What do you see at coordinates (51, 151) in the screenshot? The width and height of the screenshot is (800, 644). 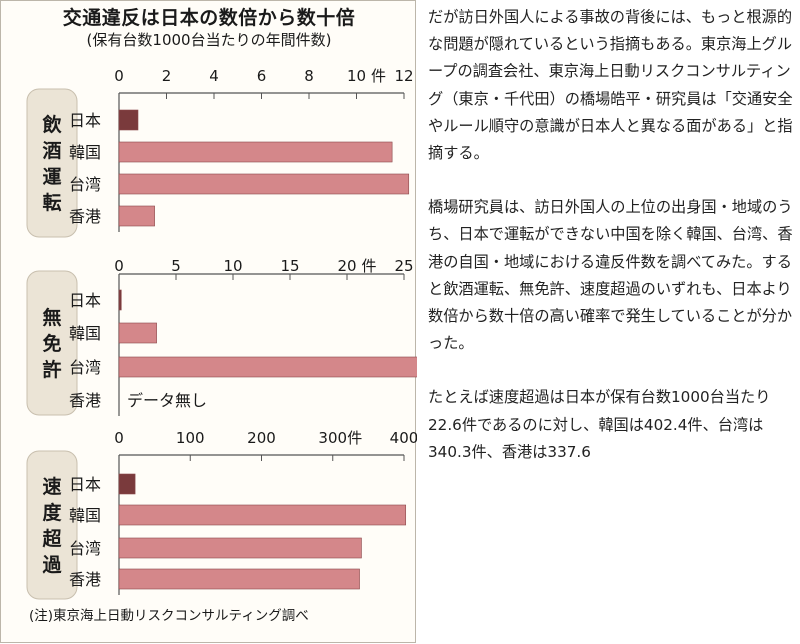 I see `group-label-char: 酒` at bounding box center [51, 151].